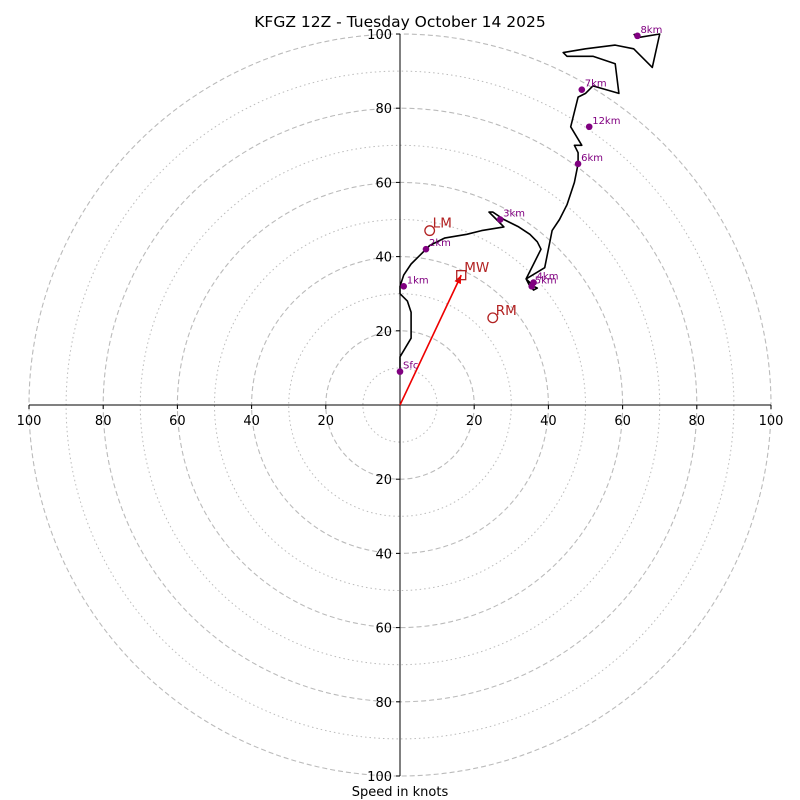  What do you see at coordinates (430, 340) in the screenshot?
I see `shear-vector-line` at bounding box center [430, 340].